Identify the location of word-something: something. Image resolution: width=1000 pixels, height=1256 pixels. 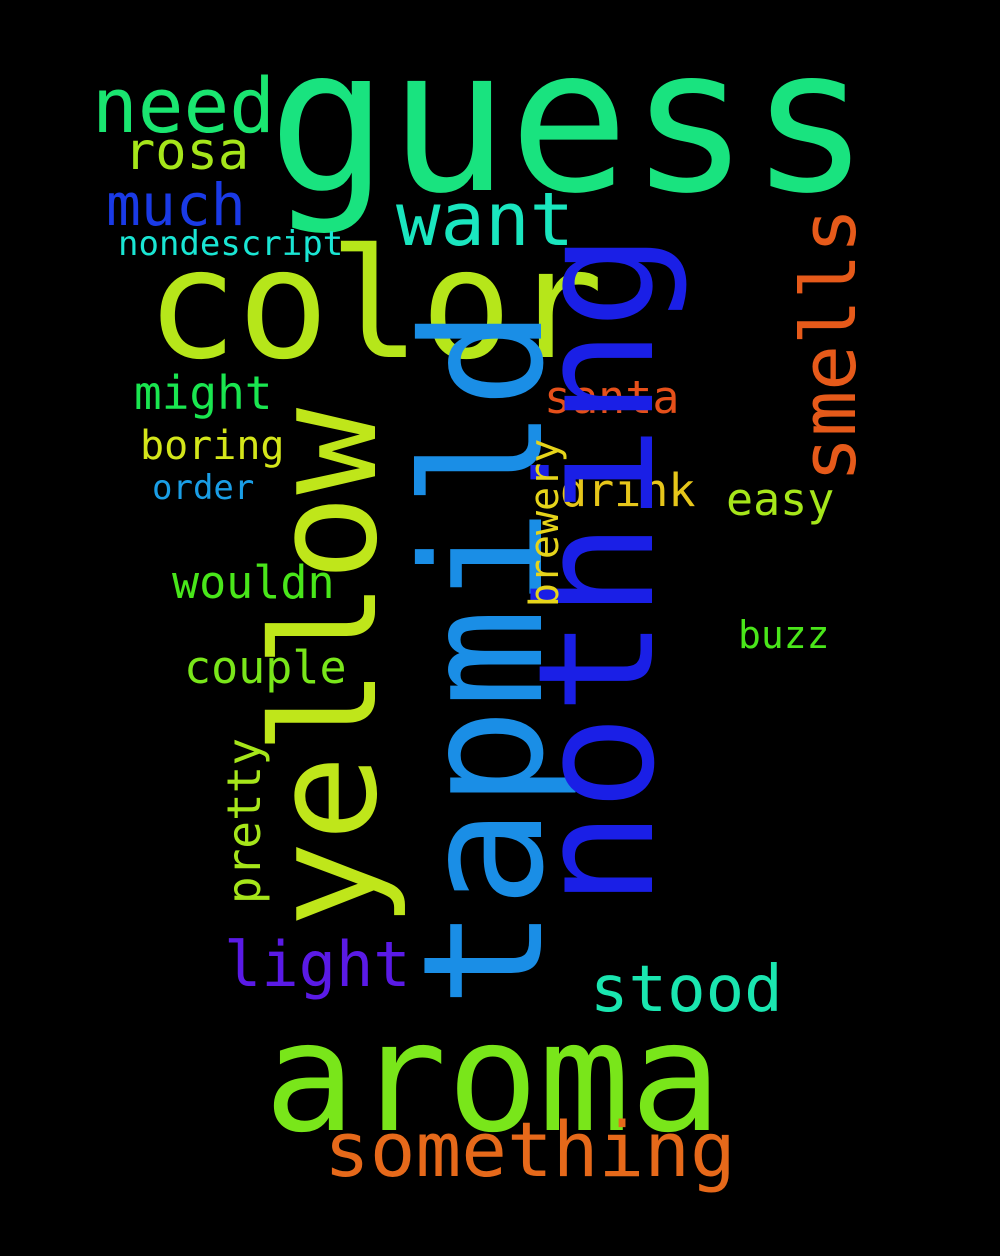
(530, 1149).